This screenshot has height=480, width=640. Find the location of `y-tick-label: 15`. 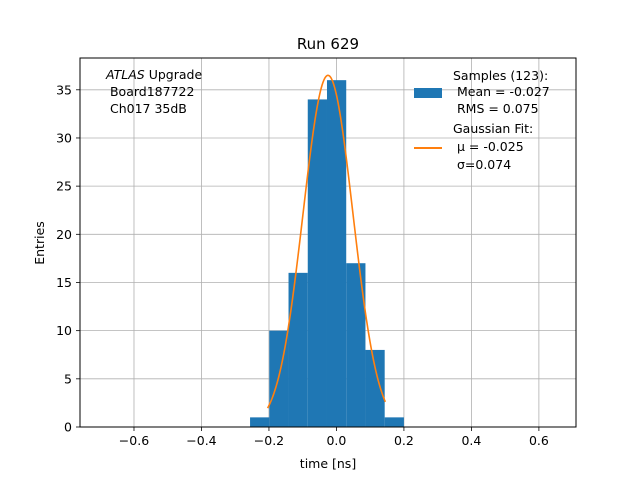

y-tick-label: 15 is located at coordinates (64, 282).